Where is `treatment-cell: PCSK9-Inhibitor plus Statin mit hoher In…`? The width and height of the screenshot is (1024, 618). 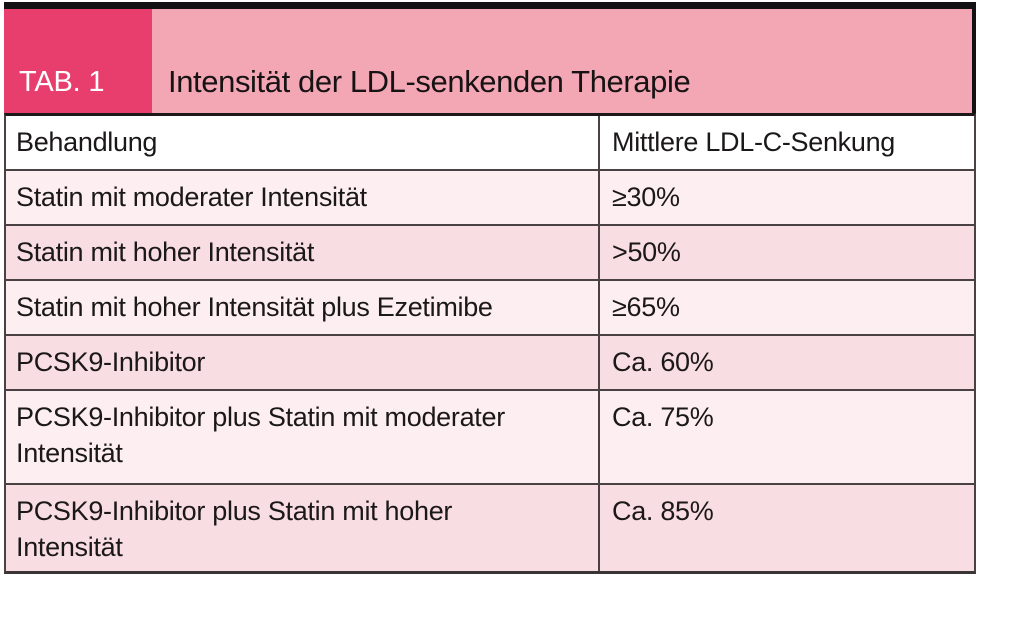 treatment-cell: PCSK9-Inhibitor plus Statin mit hoher In… is located at coordinates (303, 528).